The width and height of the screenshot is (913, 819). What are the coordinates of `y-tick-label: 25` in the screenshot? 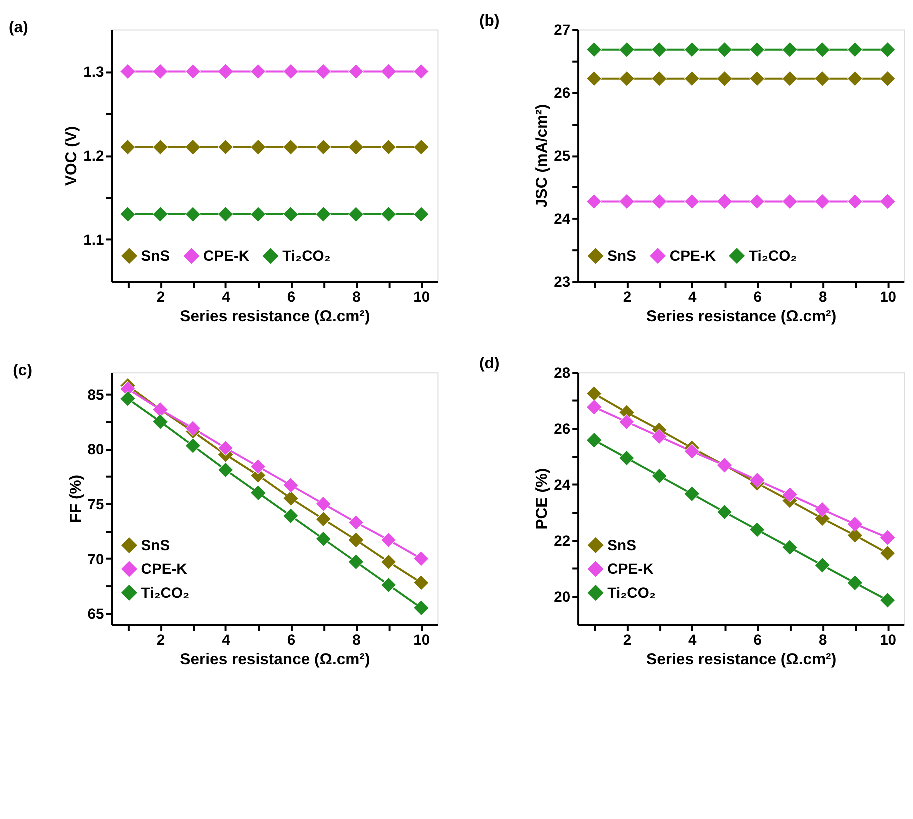 It's located at (562, 157).